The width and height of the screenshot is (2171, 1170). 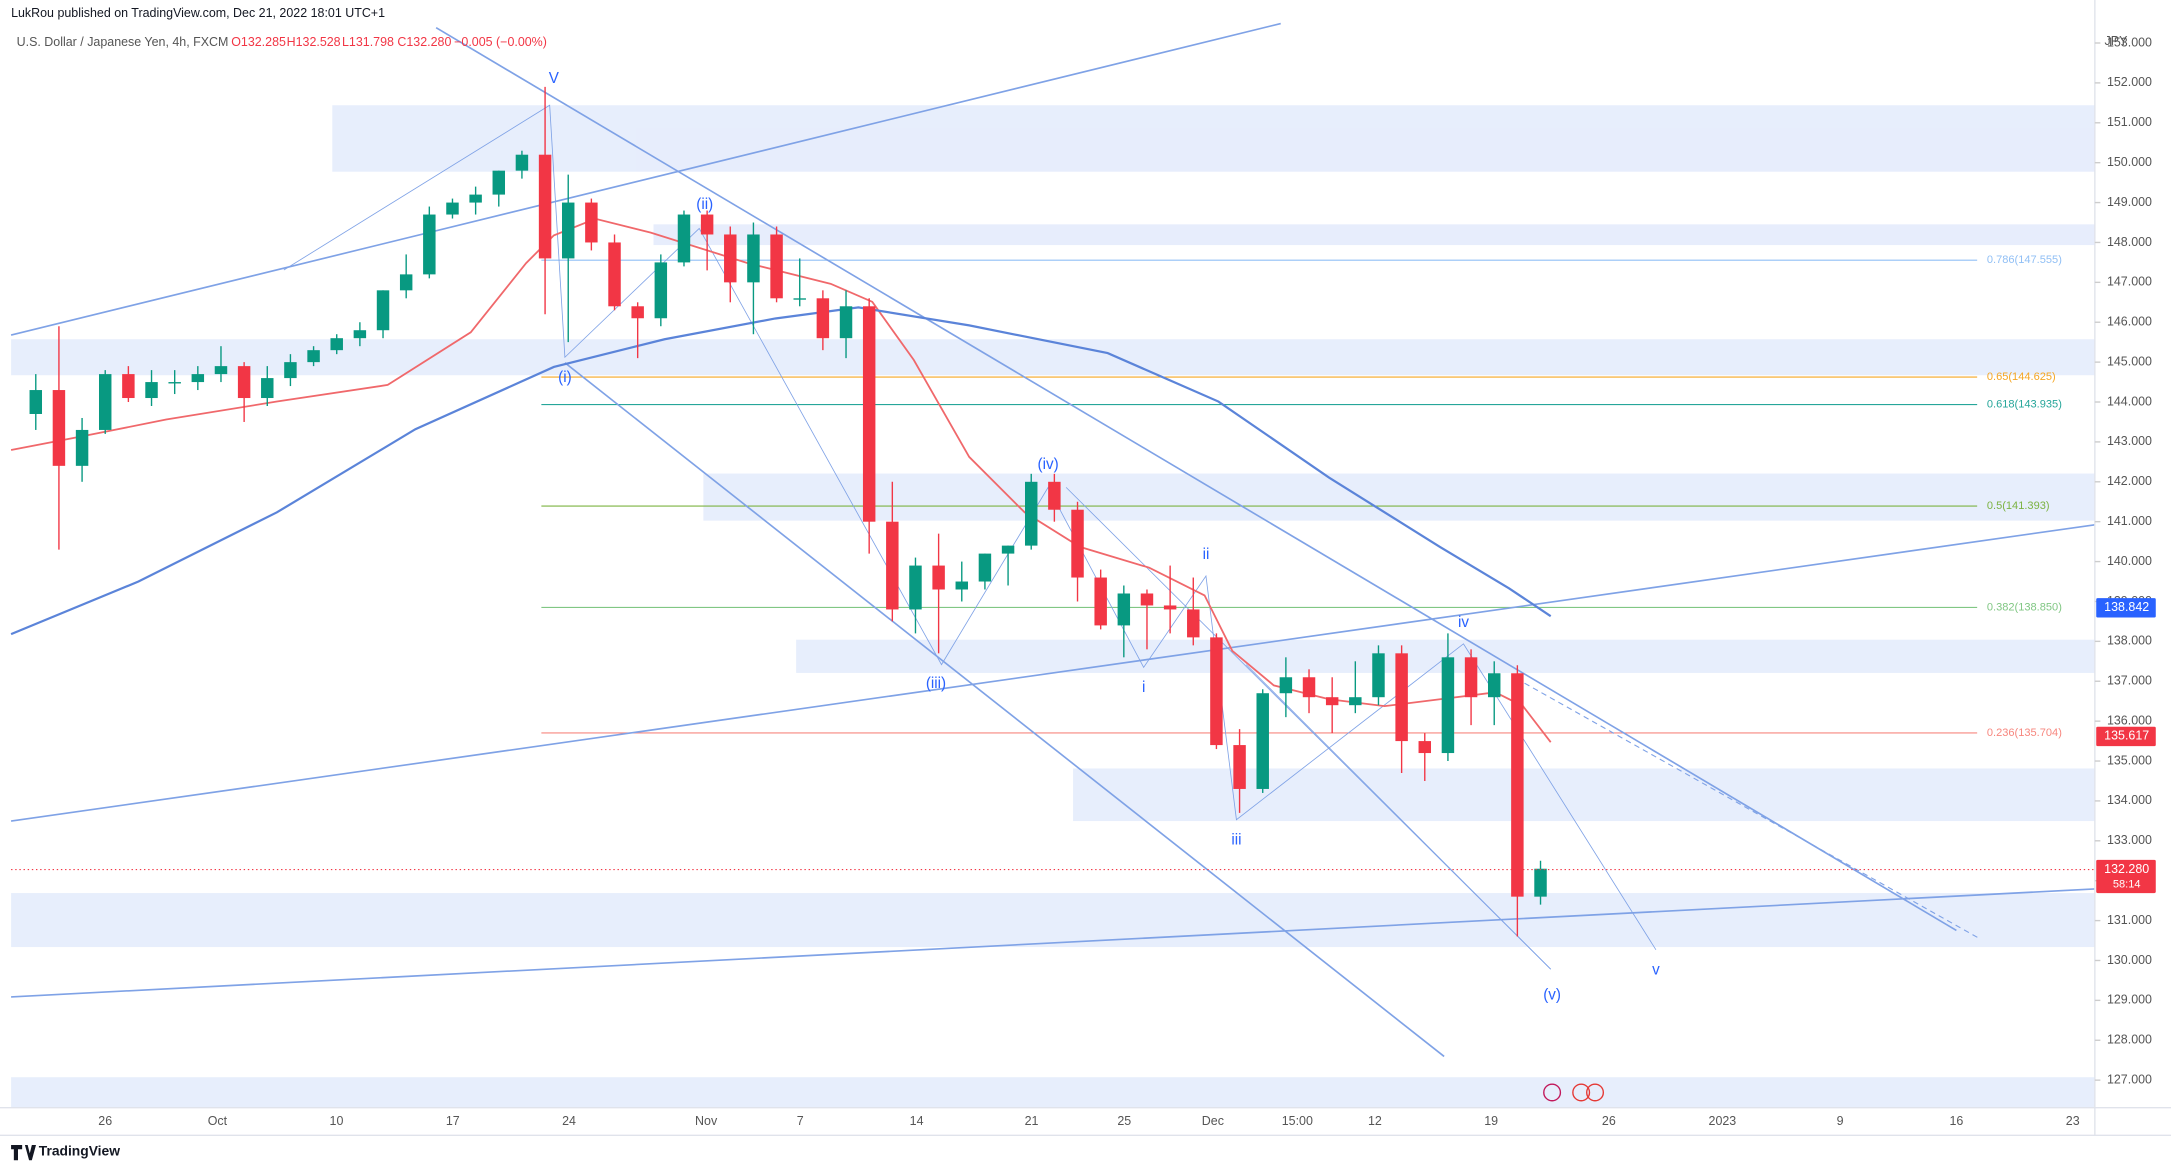 What do you see at coordinates (2024, 607) in the screenshot?
I see `fib-label: 0.382(138.850)` at bounding box center [2024, 607].